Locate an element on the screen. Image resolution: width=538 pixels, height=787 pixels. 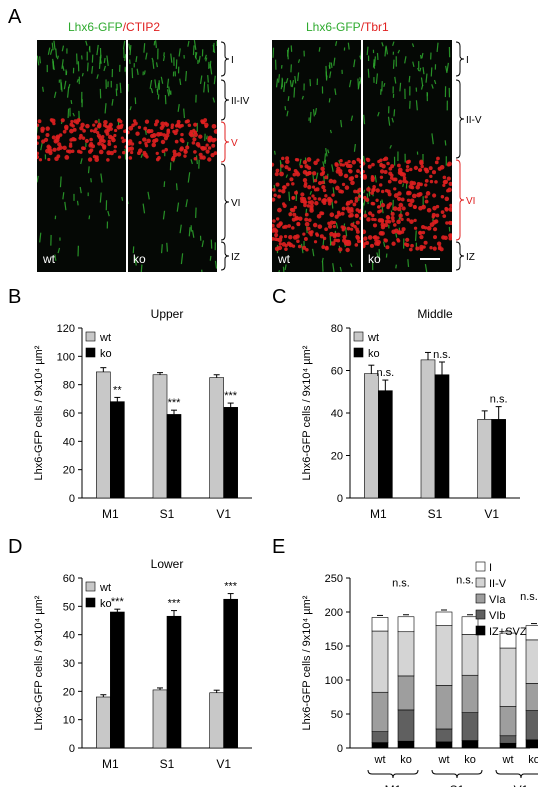
y-tick-label: 60 is located at coordinates (69, 579).